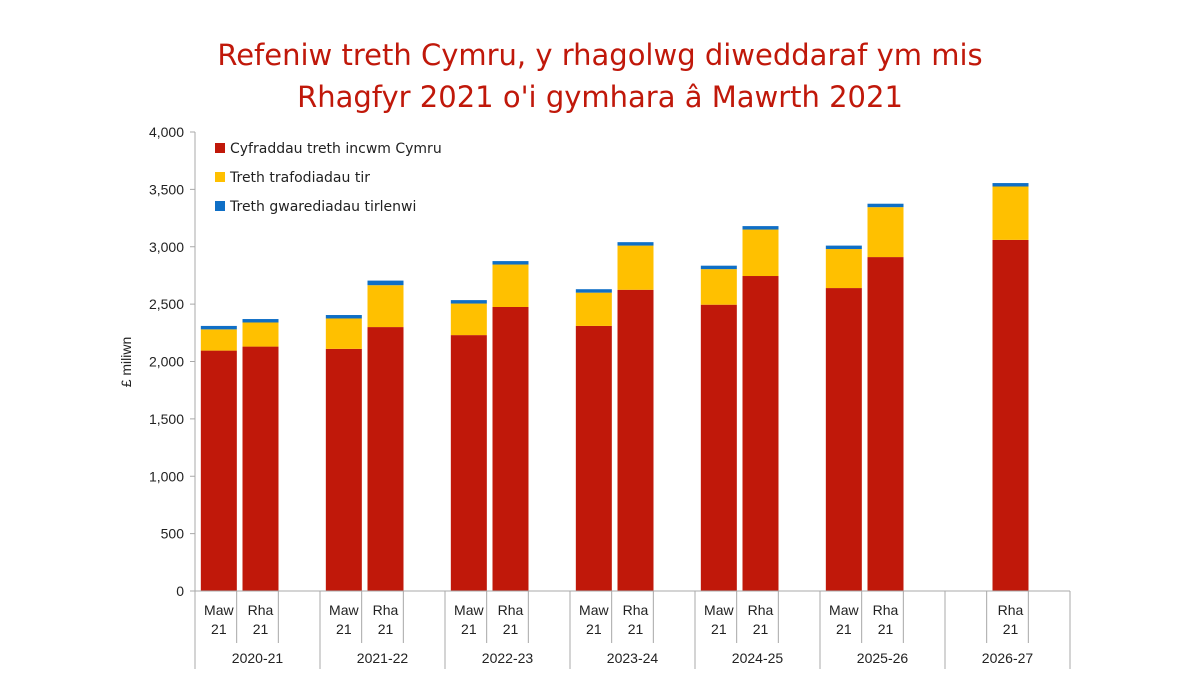 This screenshot has width=1200, height=673. What do you see at coordinates (166, 419) in the screenshot?
I see `y-tick-label: 1,500` at bounding box center [166, 419].